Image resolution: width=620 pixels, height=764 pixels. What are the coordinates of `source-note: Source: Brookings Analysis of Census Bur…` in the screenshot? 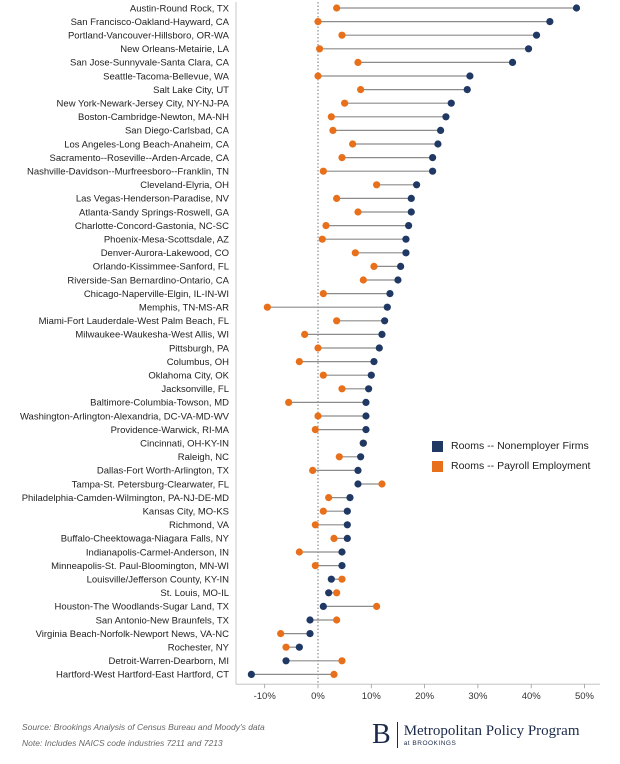 It's located at (143, 727).